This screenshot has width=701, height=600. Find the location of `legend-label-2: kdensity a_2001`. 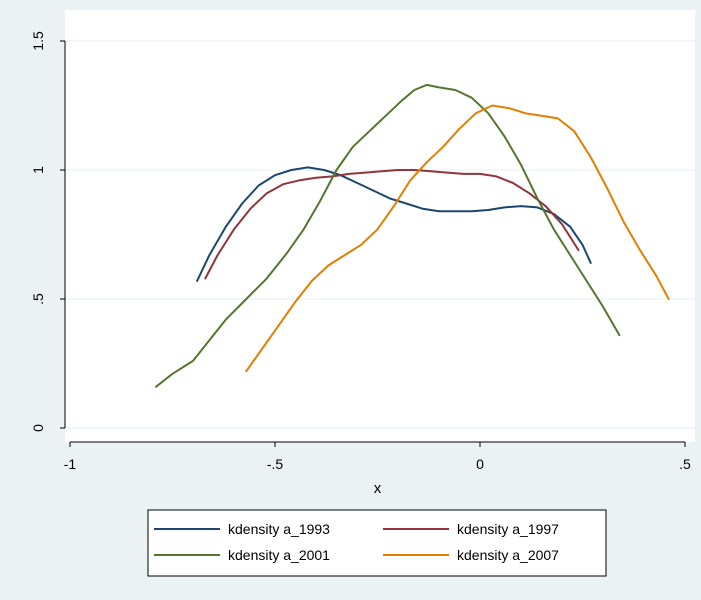

legend-label-2: kdensity a_2001 is located at coordinates (279, 555).